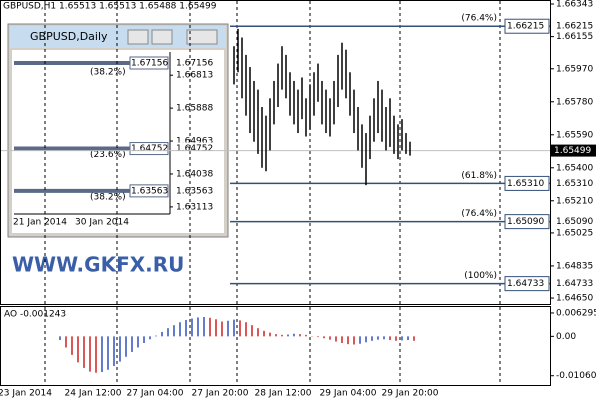  What do you see at coordinates (194, 64) in the screenshot?
I see `axis-marker-label: 1.67156` at bounding box center [194, 64].